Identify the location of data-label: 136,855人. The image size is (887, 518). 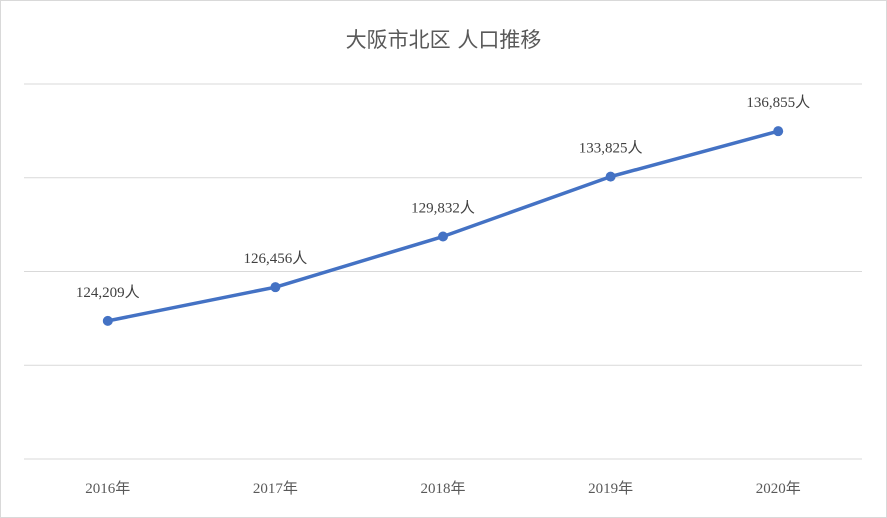
(778, 102).